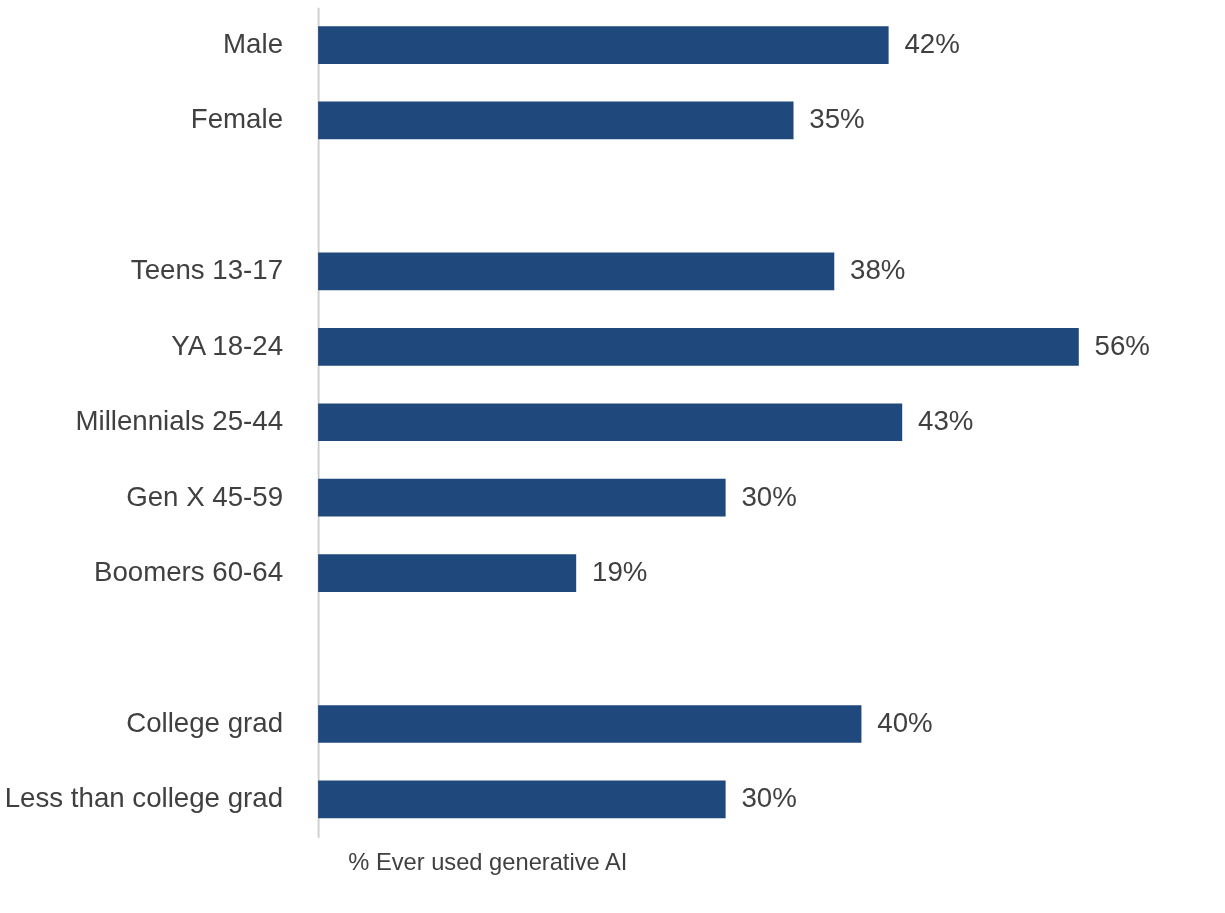 This screenshot has width=1225, height=913. What do you see at coordinates (207, 270) in the screenshot?
I see `y-tick-label: Teens 13-17` at bounding box center [207, 270].